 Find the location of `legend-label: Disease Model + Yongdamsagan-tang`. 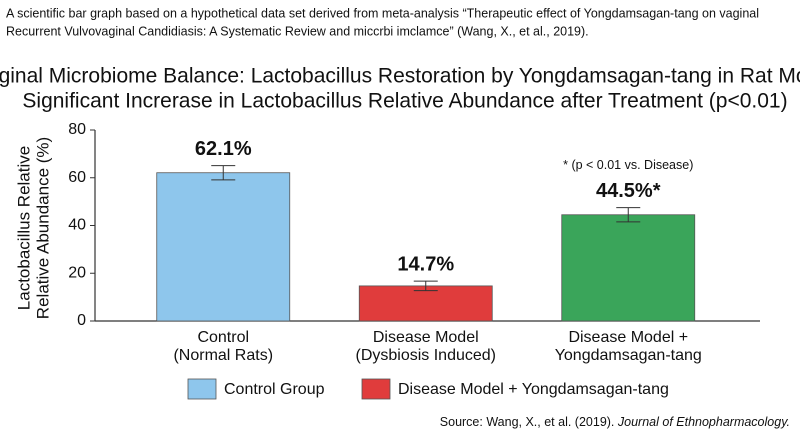

legend-label: Disease Model + Yongdamsagan-tang is located at coordinates (533, 389).